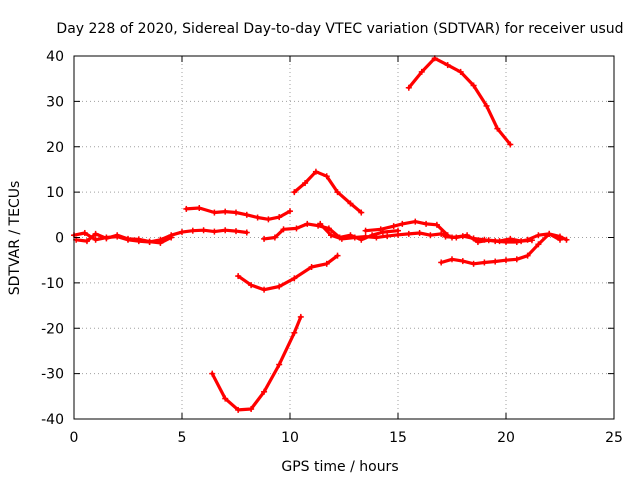  I want to click on y-tick-label: 30, so click(55, 102).